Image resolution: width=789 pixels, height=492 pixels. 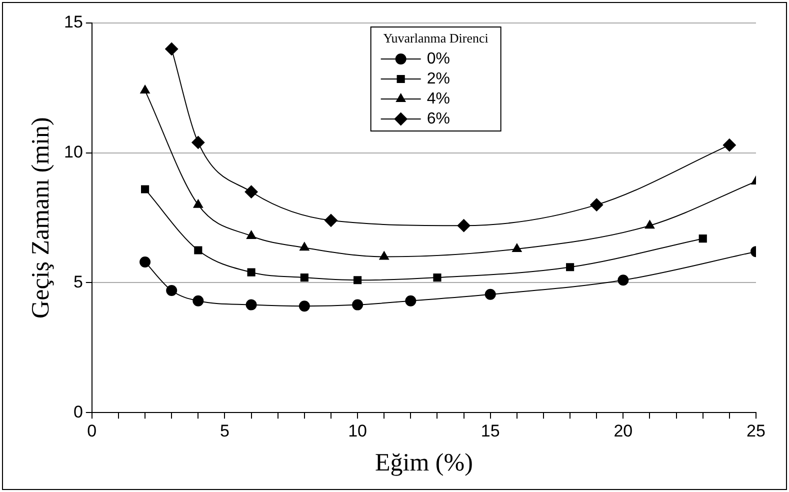 I want to click on legend-label: 6%, so click(x=438, y=119).